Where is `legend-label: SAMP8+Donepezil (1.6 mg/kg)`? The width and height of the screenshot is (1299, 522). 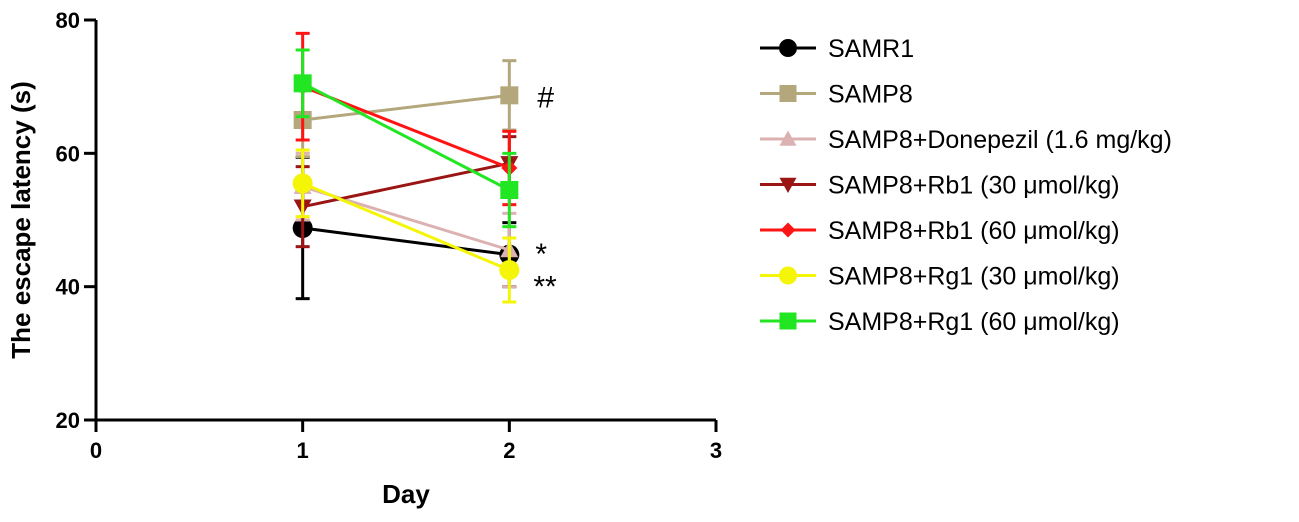
legend-label: SAMP8+Donepezil (1.6 mg/kg) is located at coordinates (1000, 140).